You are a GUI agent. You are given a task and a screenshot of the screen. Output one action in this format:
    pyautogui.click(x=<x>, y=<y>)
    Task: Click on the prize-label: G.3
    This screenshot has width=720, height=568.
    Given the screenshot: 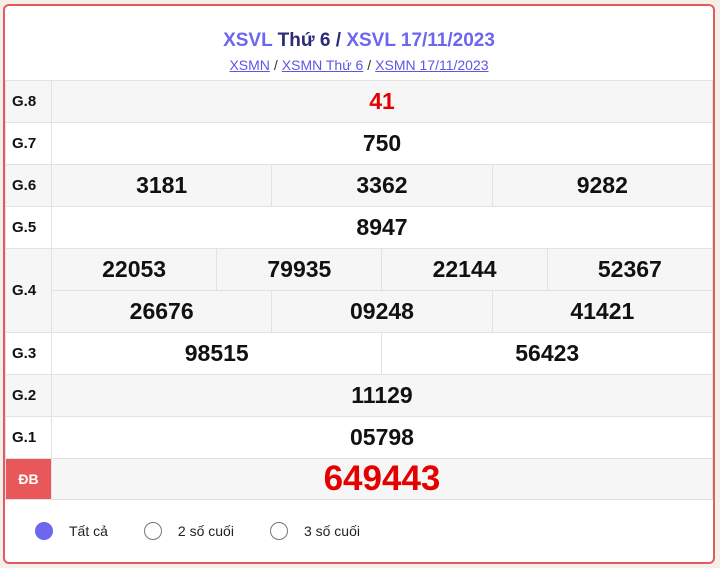 What is the action you would take?
    pyautogui.click(x=28, y=353)
    